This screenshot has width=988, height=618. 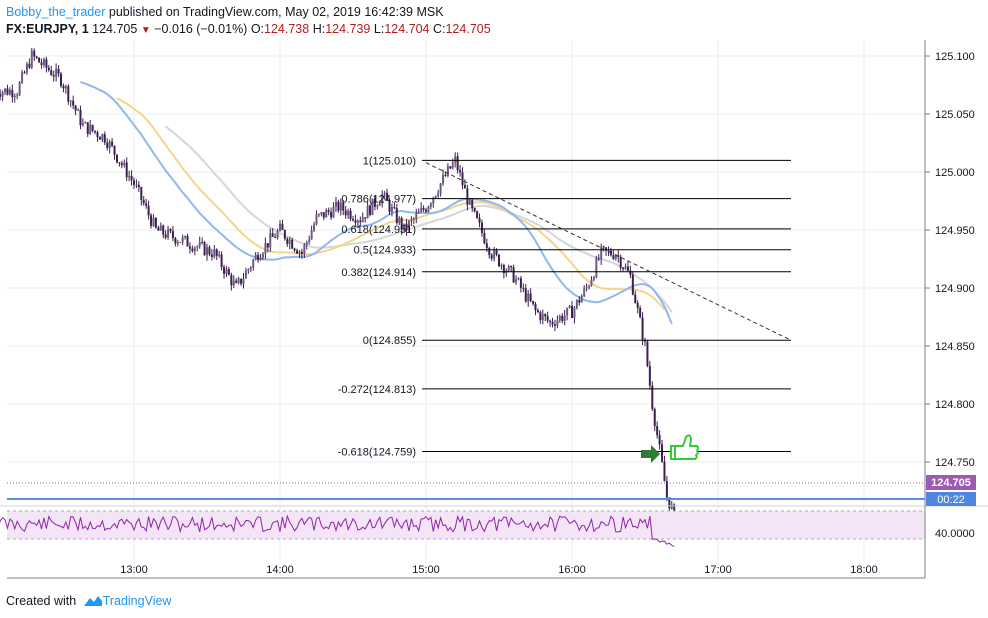 I want to click on countdown-tag: 00:22, so click(x=951, y=499).